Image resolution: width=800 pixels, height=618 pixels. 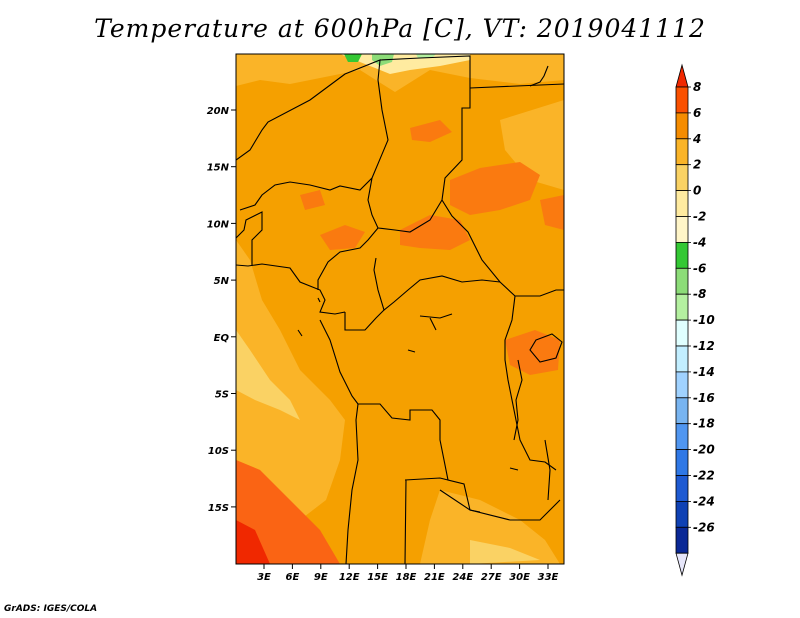 What do you see at coordinates (249, 238) in the screenshot?
I see `border-west-coast-states` at bounding box center [249, 238].